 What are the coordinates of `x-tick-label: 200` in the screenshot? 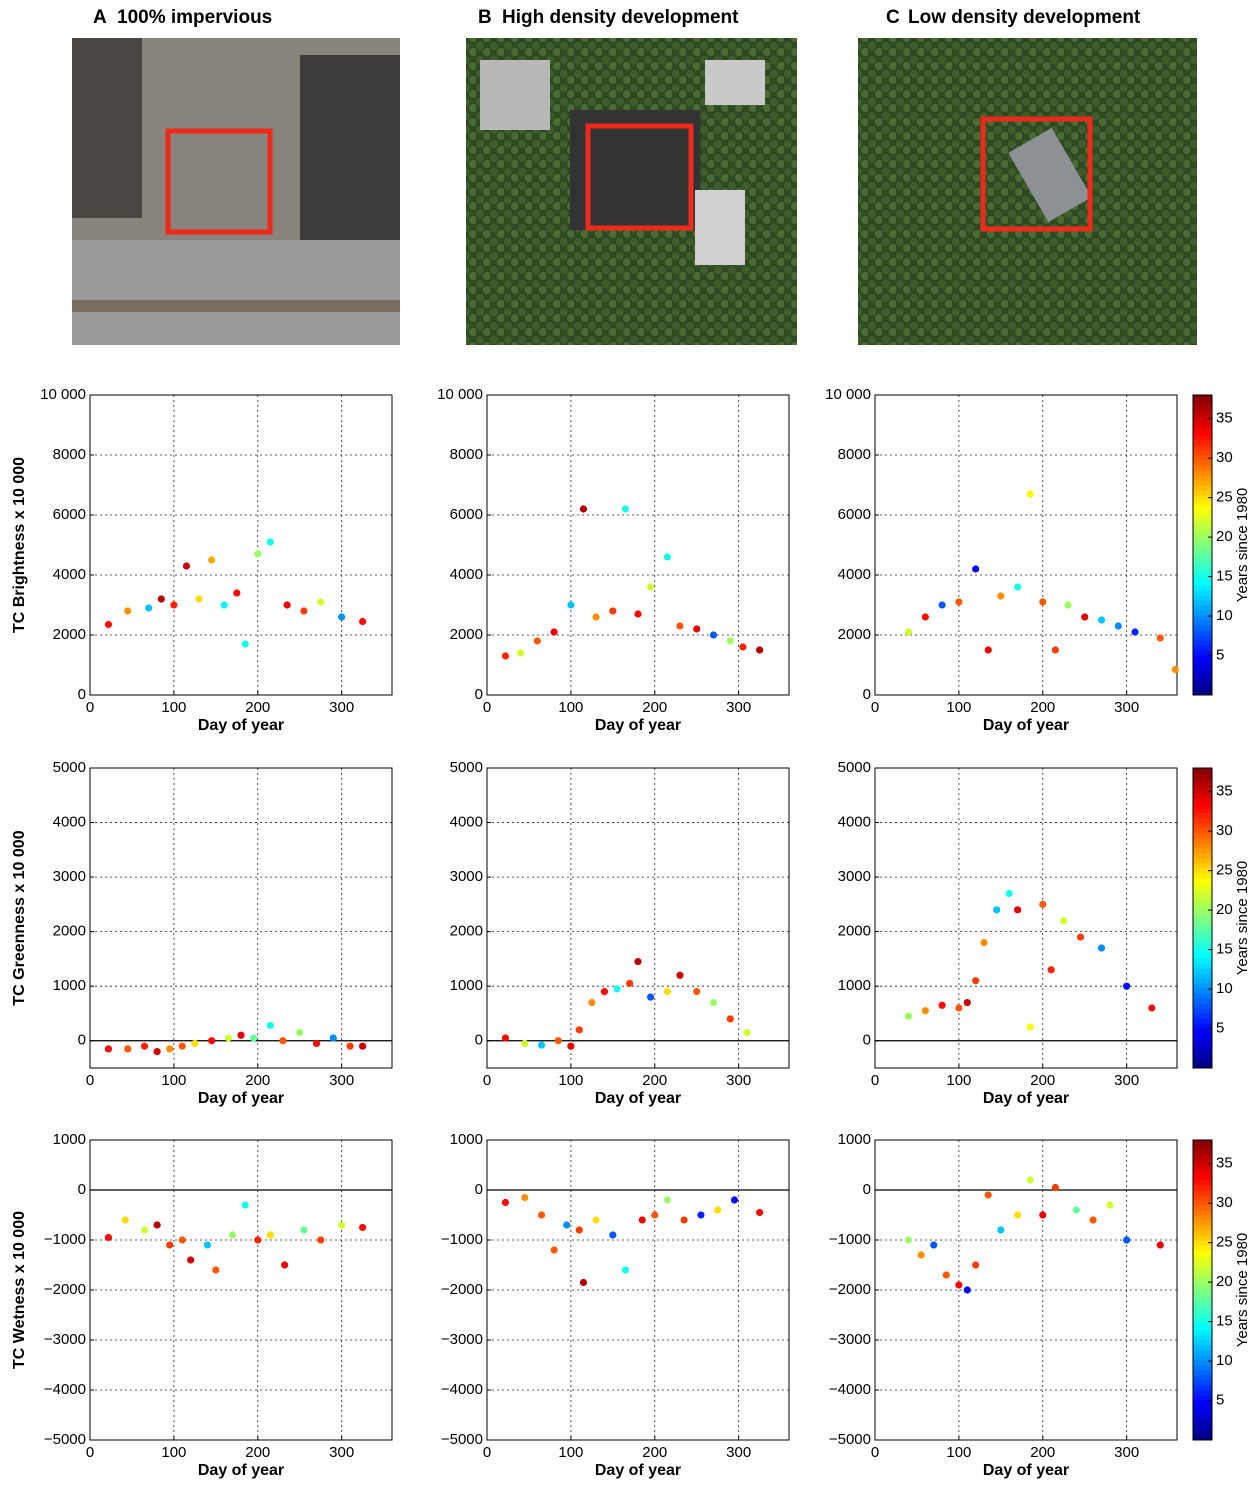 It's located at (257, 1452).